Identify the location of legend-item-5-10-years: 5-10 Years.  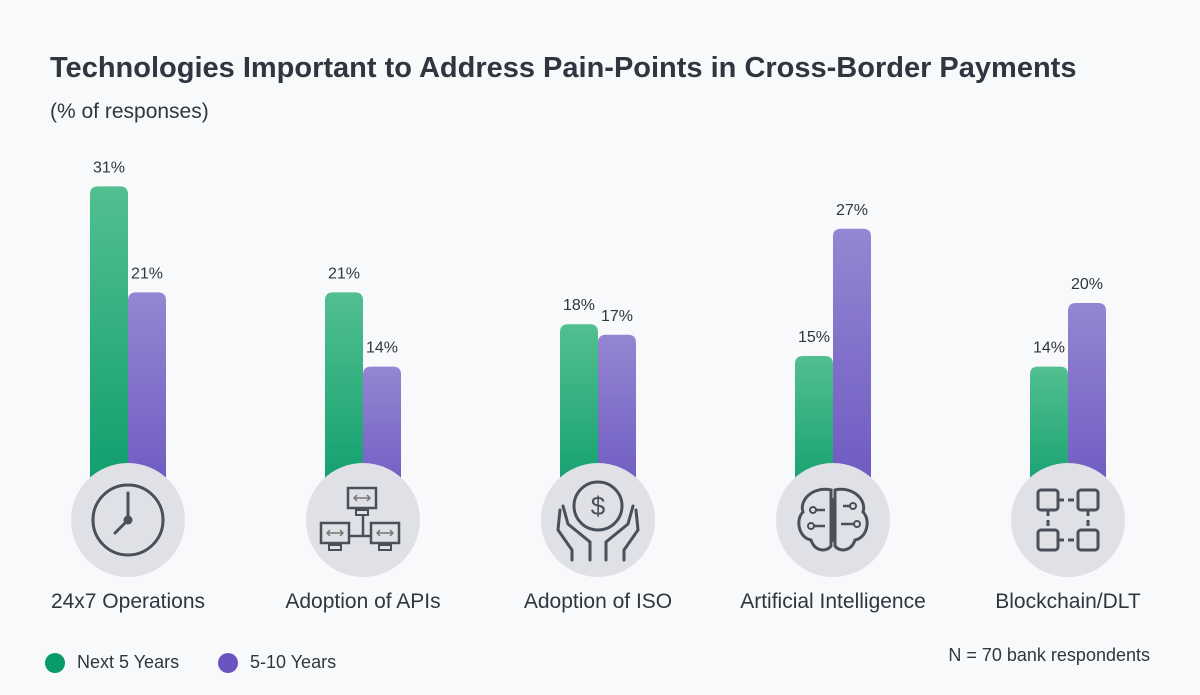
(277, 662).